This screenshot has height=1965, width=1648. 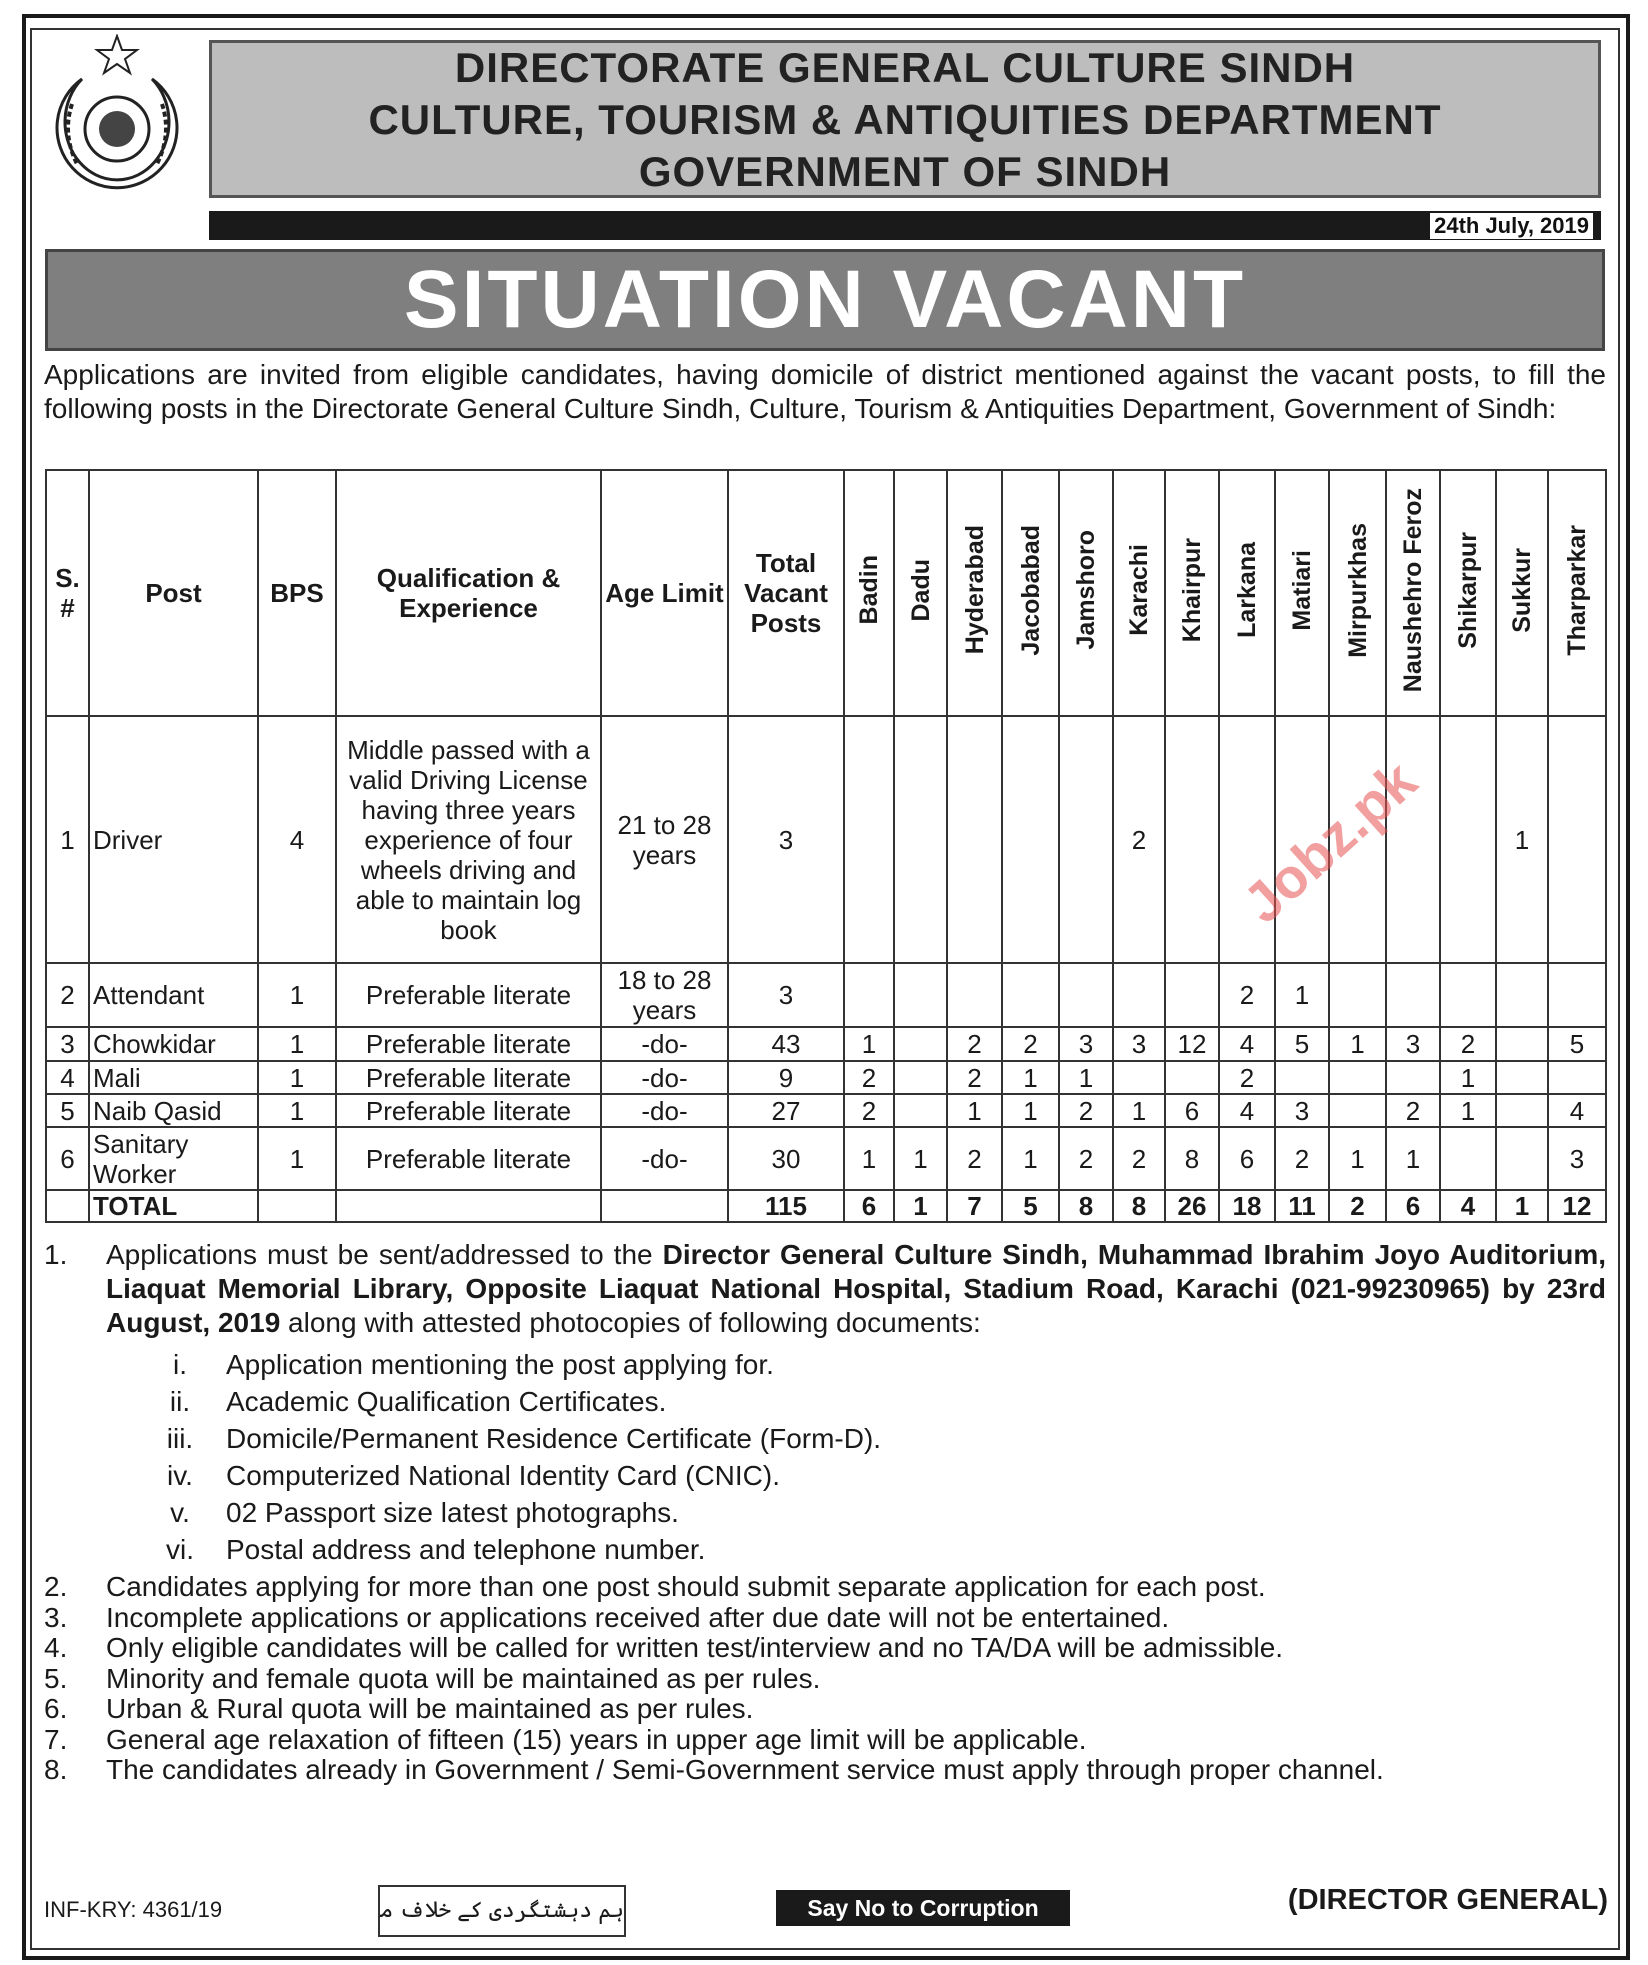 What do you see at coordinates (825, 300) in the screenshot?
I see `title-banner: SITUATION VACANT` at bounding box center [825, 300].